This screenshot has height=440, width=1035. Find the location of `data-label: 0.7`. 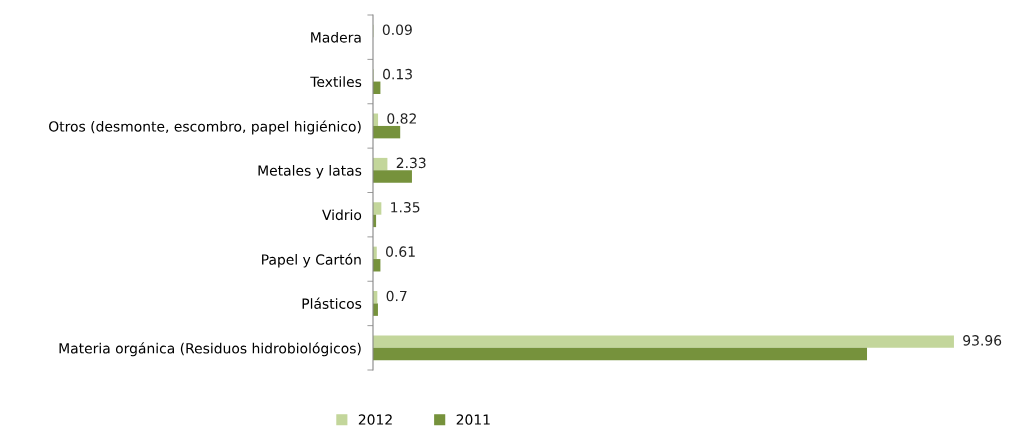

data-label: 0.7 is located at coordinates (396, 296).